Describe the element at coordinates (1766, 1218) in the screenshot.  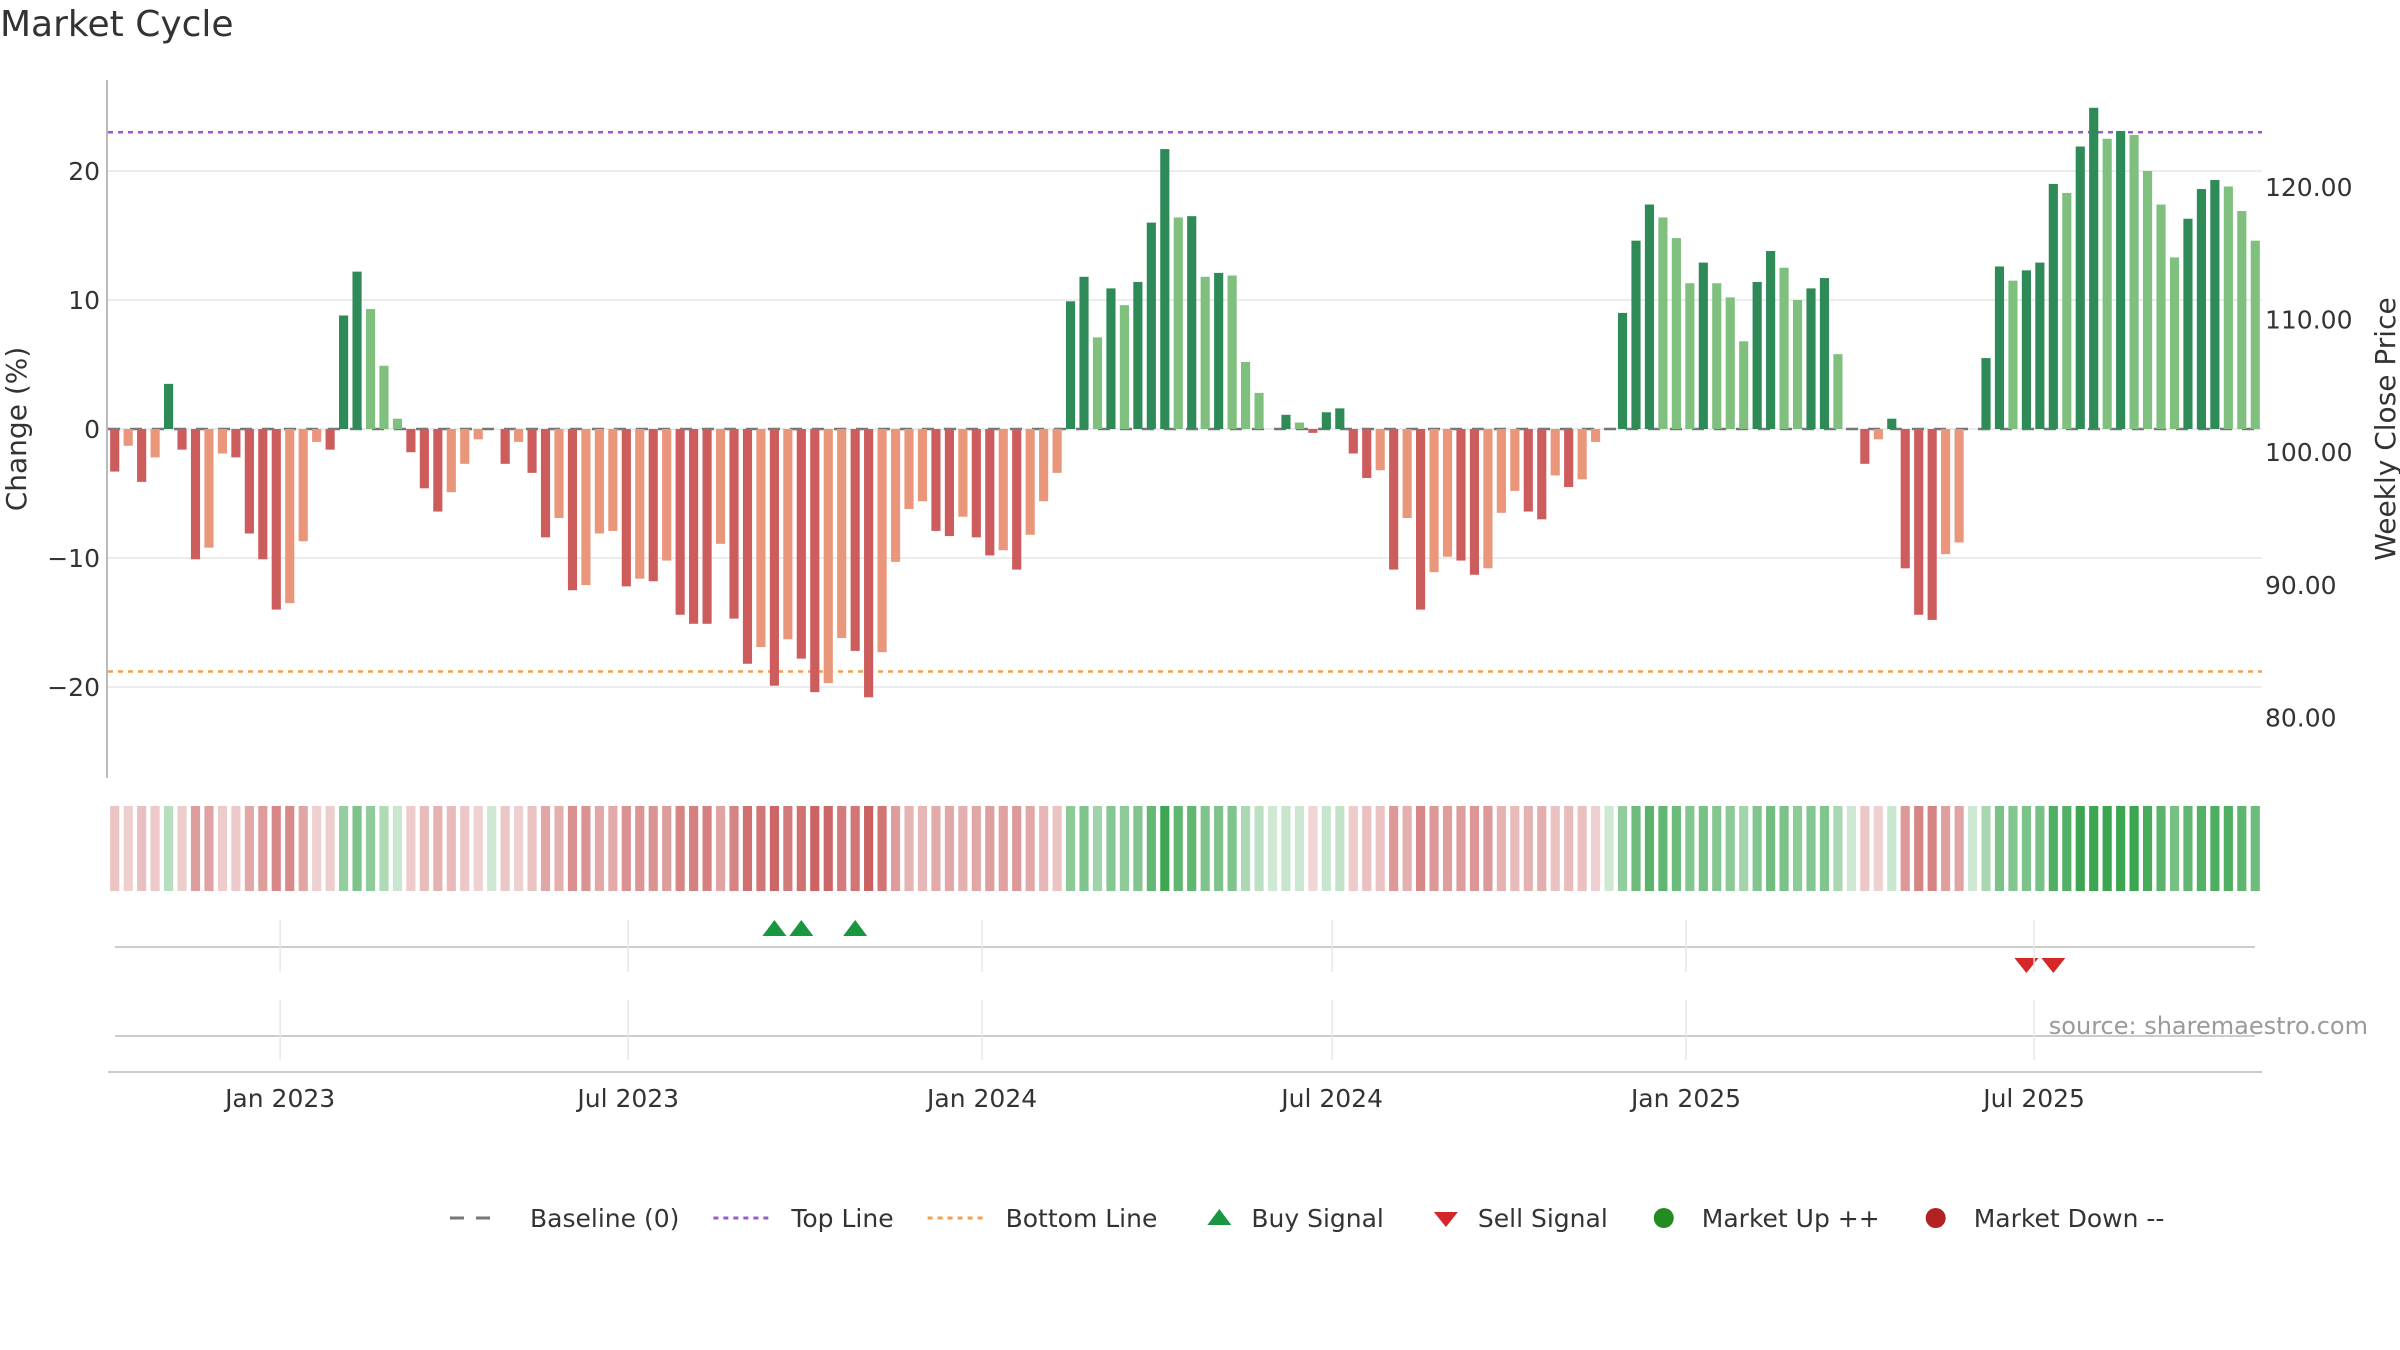
I see `legend-item-market-up: Market Up ++` at that location.